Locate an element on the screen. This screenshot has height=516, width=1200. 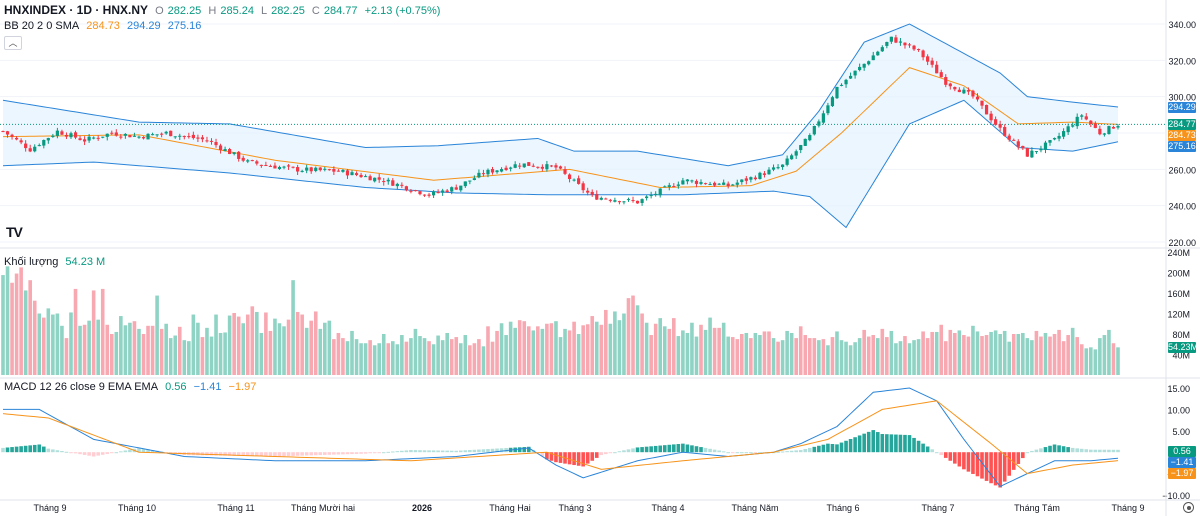
tradingview-logo: TV is located at coordinates (14, 232).